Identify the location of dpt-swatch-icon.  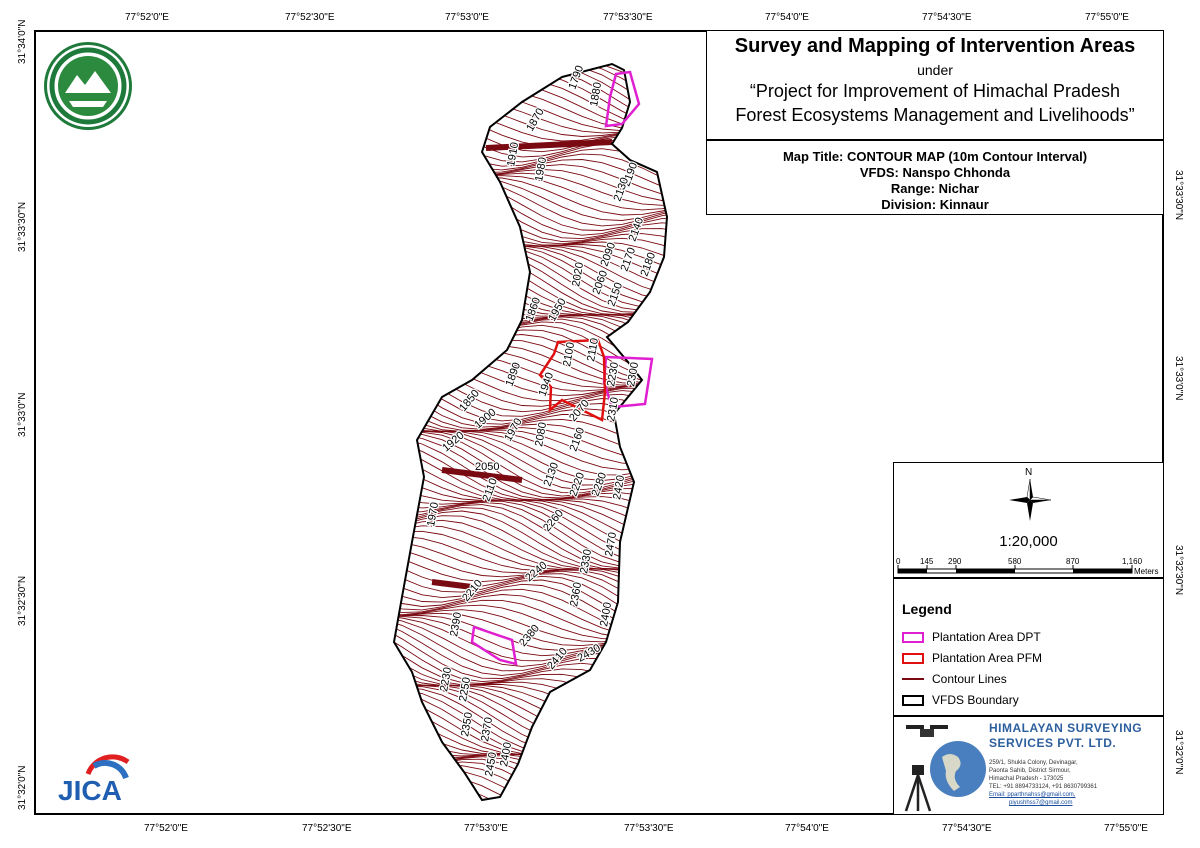
(913, 637).